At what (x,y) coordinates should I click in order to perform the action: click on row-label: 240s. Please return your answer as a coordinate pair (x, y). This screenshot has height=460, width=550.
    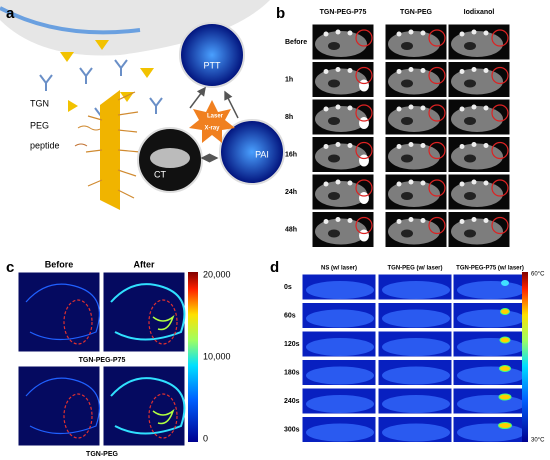
    Looking at the image, I should click on (292, 401).